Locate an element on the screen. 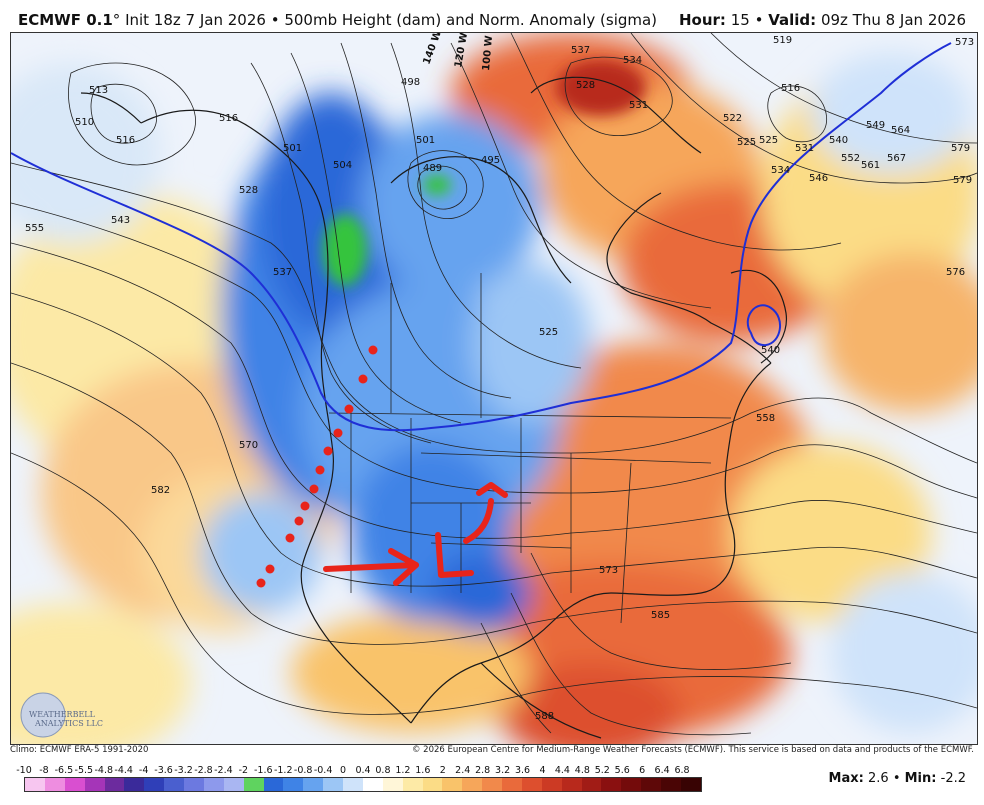  contour-label: 543 is located at coordinates (120, 220).